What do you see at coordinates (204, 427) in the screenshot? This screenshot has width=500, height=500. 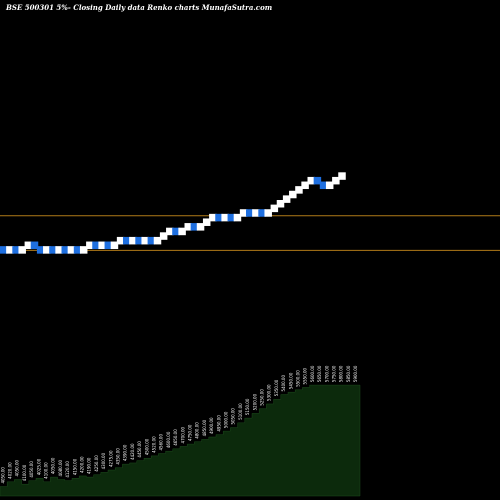 I see `volume-label: 4850.00` at bounding box center [204, 427].